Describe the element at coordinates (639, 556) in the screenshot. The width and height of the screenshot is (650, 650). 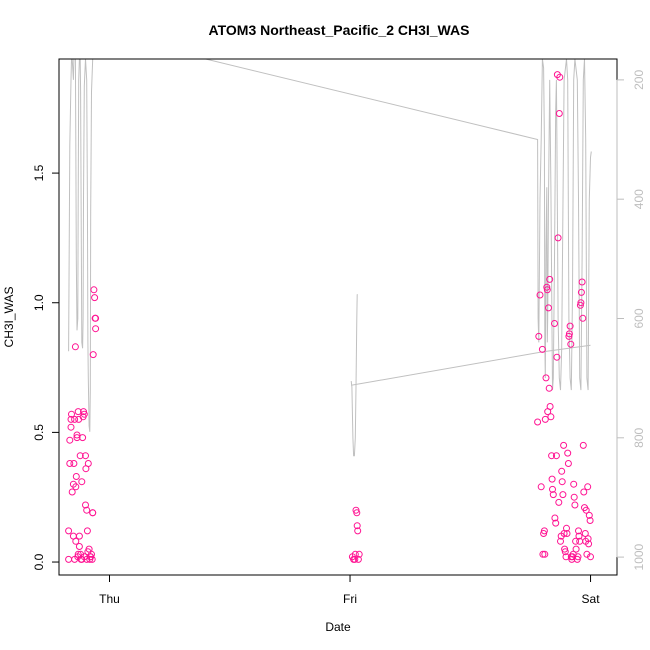
I see `right-tick-label: 1000` at that location.